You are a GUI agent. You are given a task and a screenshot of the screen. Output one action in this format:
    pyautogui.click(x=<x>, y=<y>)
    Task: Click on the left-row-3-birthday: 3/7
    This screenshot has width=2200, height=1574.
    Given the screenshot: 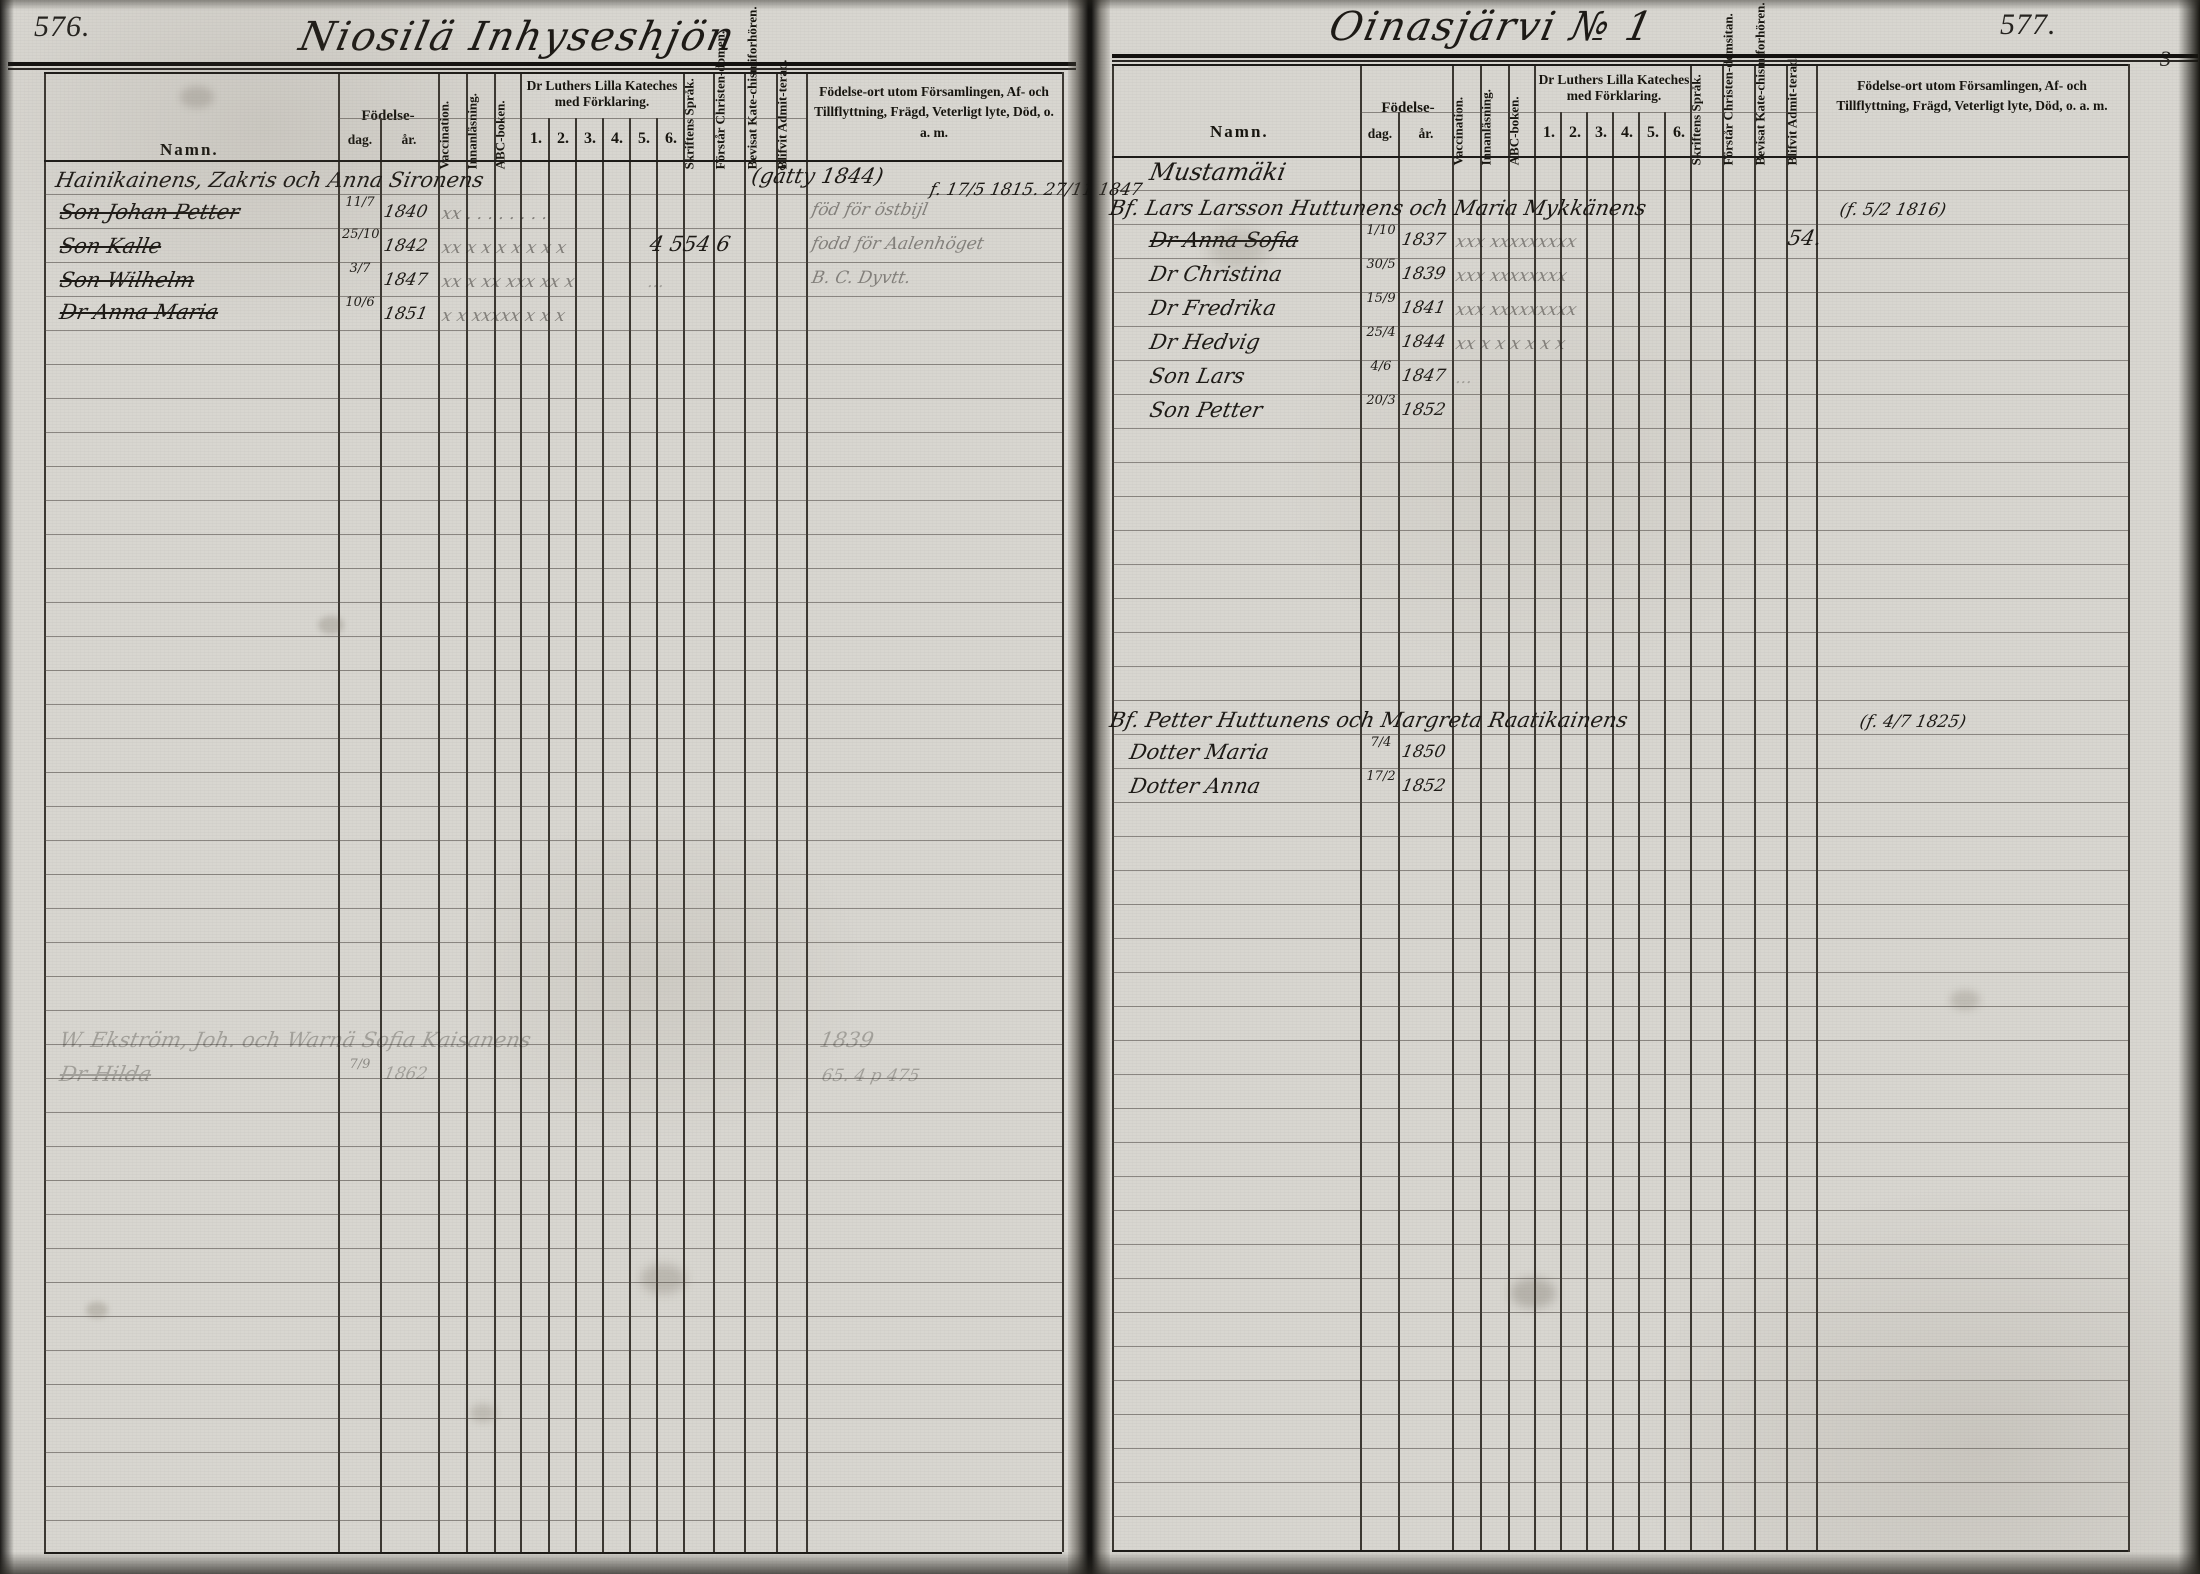 What is the action you would take?
    pyautogui.click(x=360, y=268)
    